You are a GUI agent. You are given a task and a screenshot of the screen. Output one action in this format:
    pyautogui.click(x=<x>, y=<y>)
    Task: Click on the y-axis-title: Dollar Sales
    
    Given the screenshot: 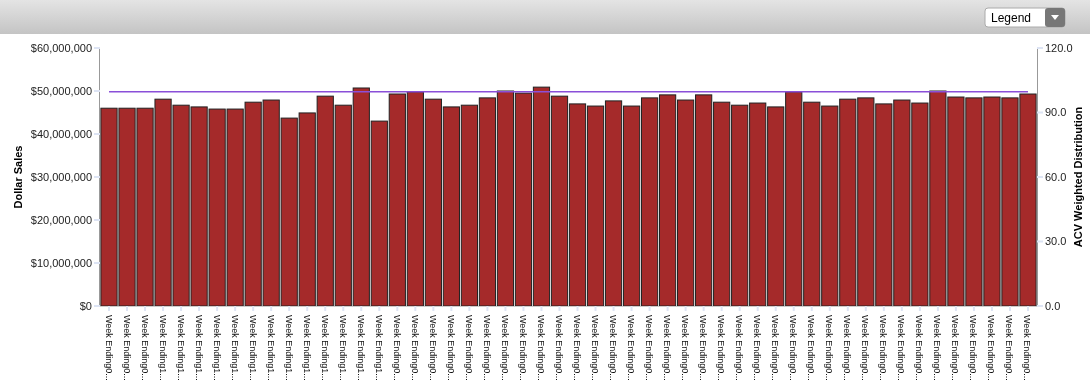 What is the action you would take?
    pyautogui.click(x=18, y=177)
    